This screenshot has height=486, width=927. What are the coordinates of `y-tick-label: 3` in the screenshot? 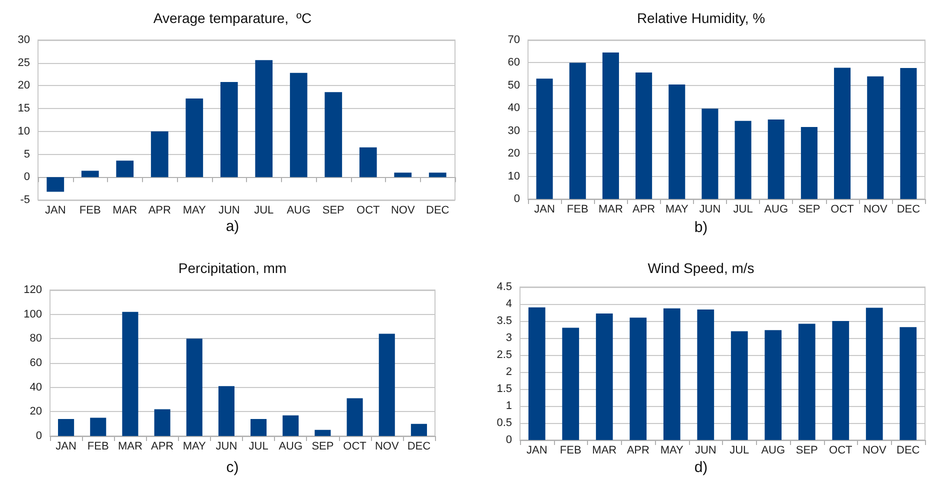 It's located at (509, 338).